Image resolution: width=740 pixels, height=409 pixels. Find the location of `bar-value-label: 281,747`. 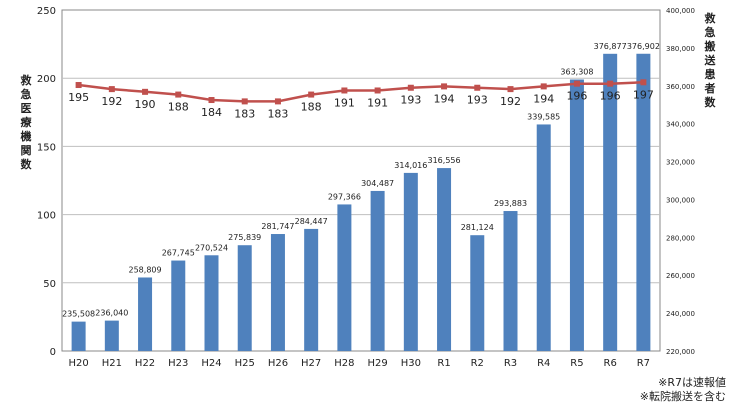

bar-value-label: 281,747 is located at coordinates (277, 226).